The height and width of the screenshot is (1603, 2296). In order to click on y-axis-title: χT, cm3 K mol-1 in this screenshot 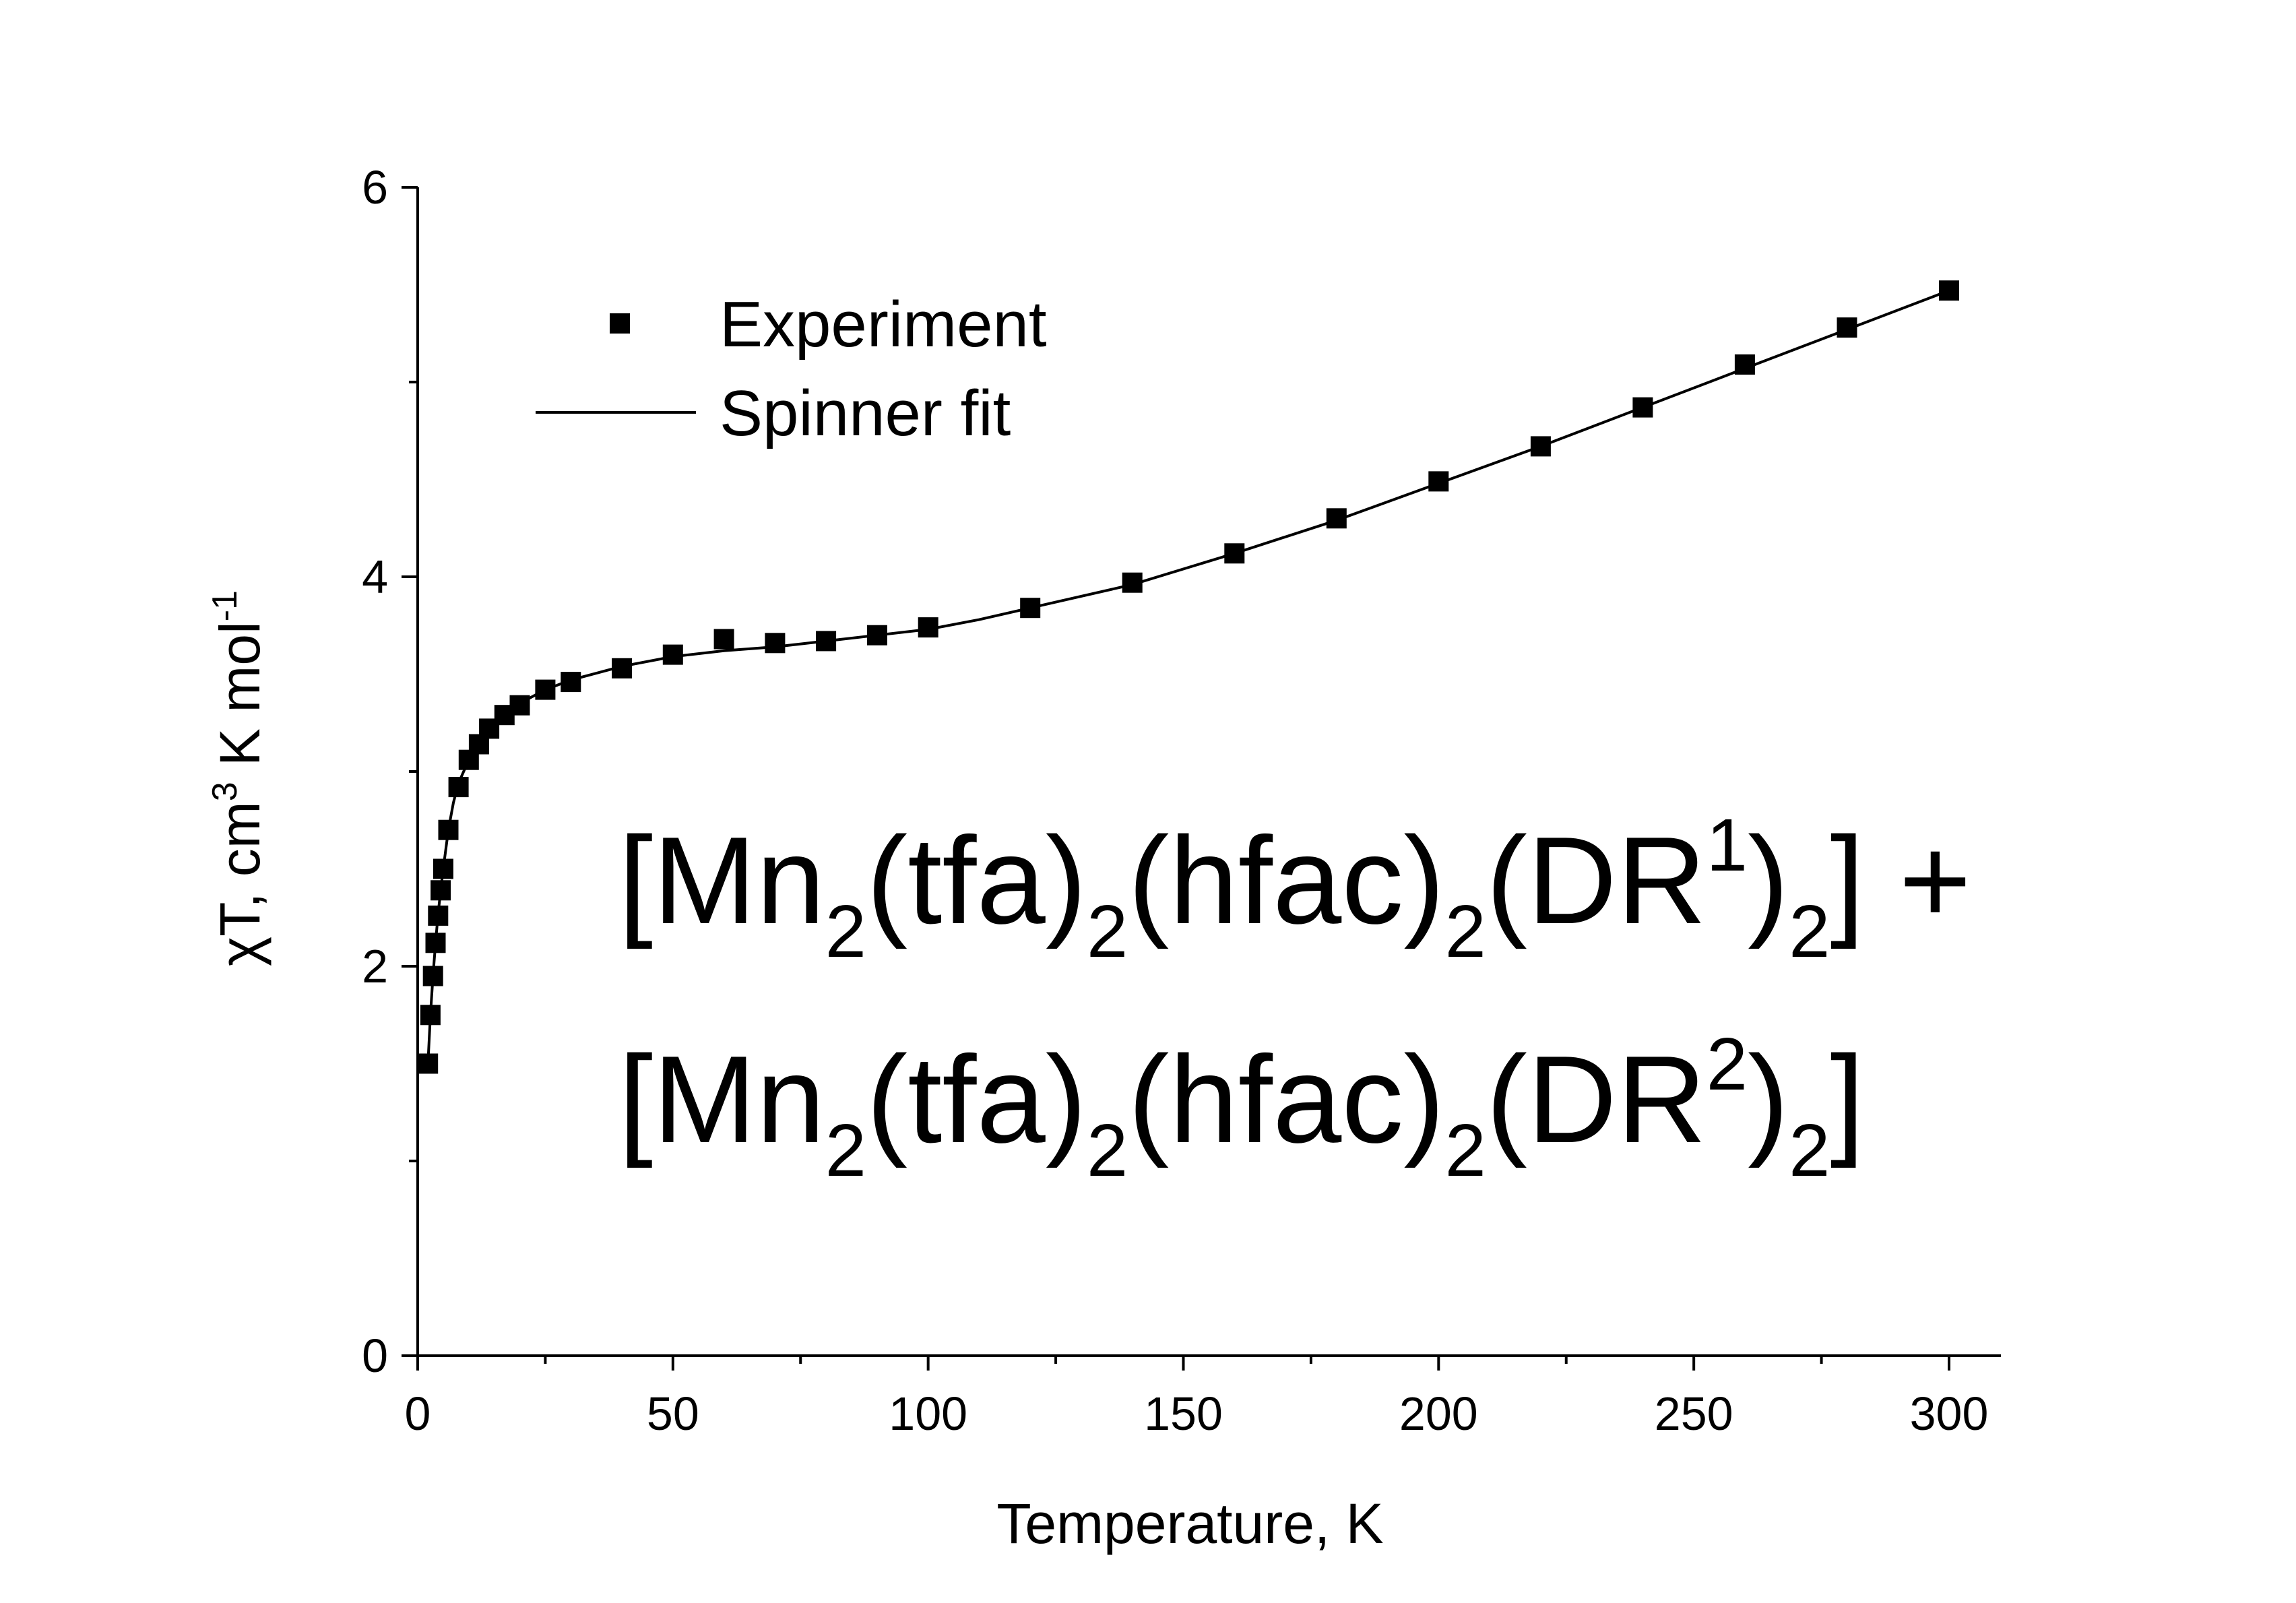, I will do `click(238, 778)`.